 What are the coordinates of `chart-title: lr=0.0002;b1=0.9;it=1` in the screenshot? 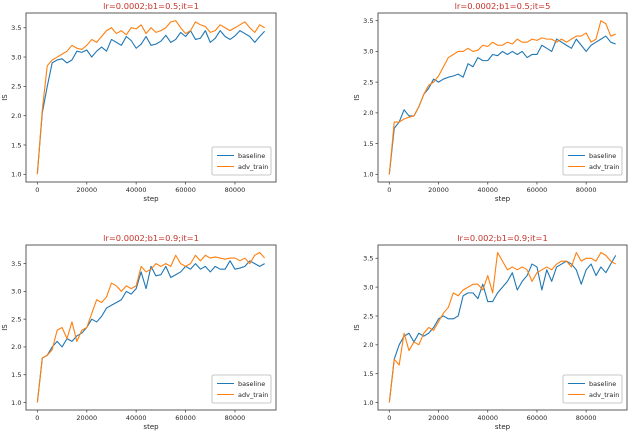 It's located at (151, 238).